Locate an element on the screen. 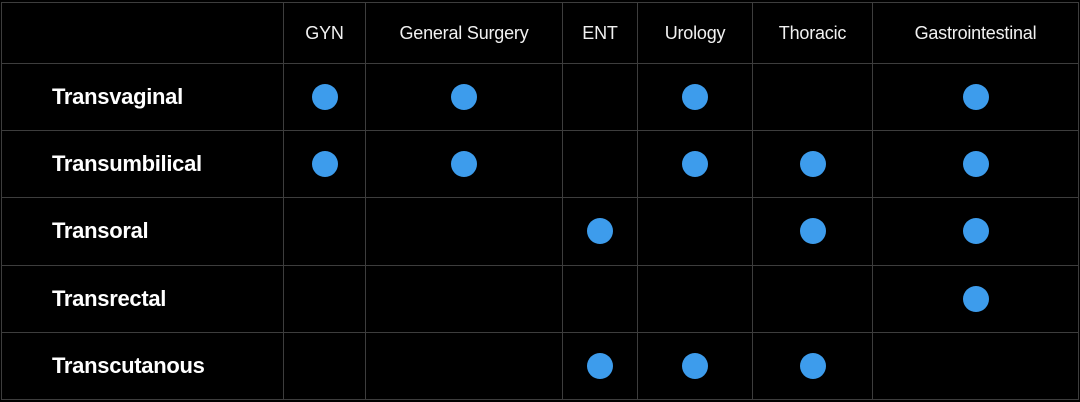 This screenshot has width=1080, height=402. column-header-general-surgery: General Surgery is located at coordinates (464, 33).